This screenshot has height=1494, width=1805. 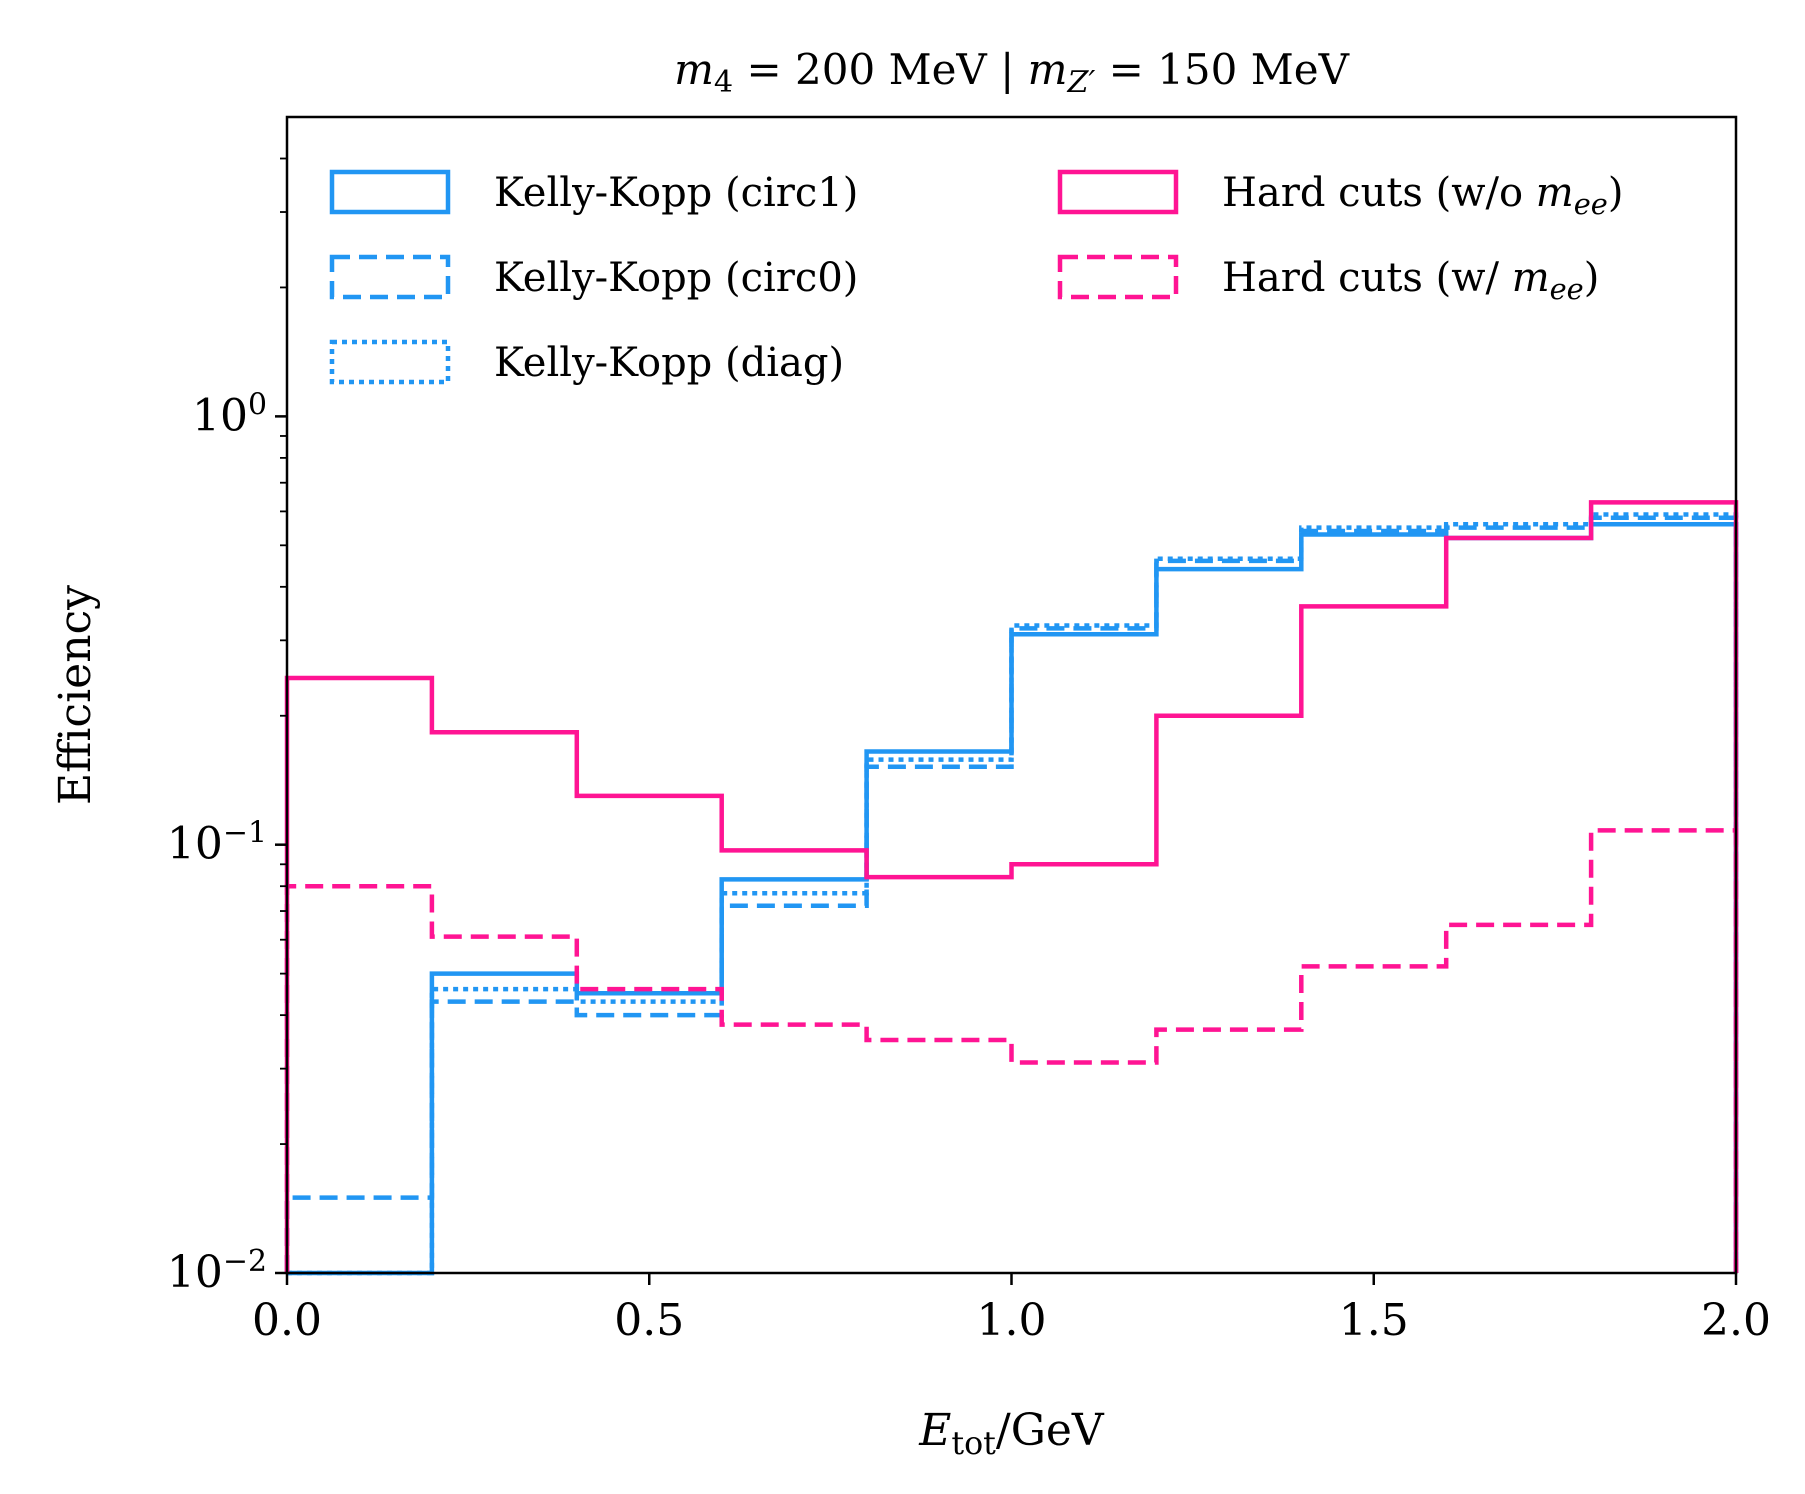 I want to click on x-axis-title: Etot/GeV, so click(x=1011, y=1433).